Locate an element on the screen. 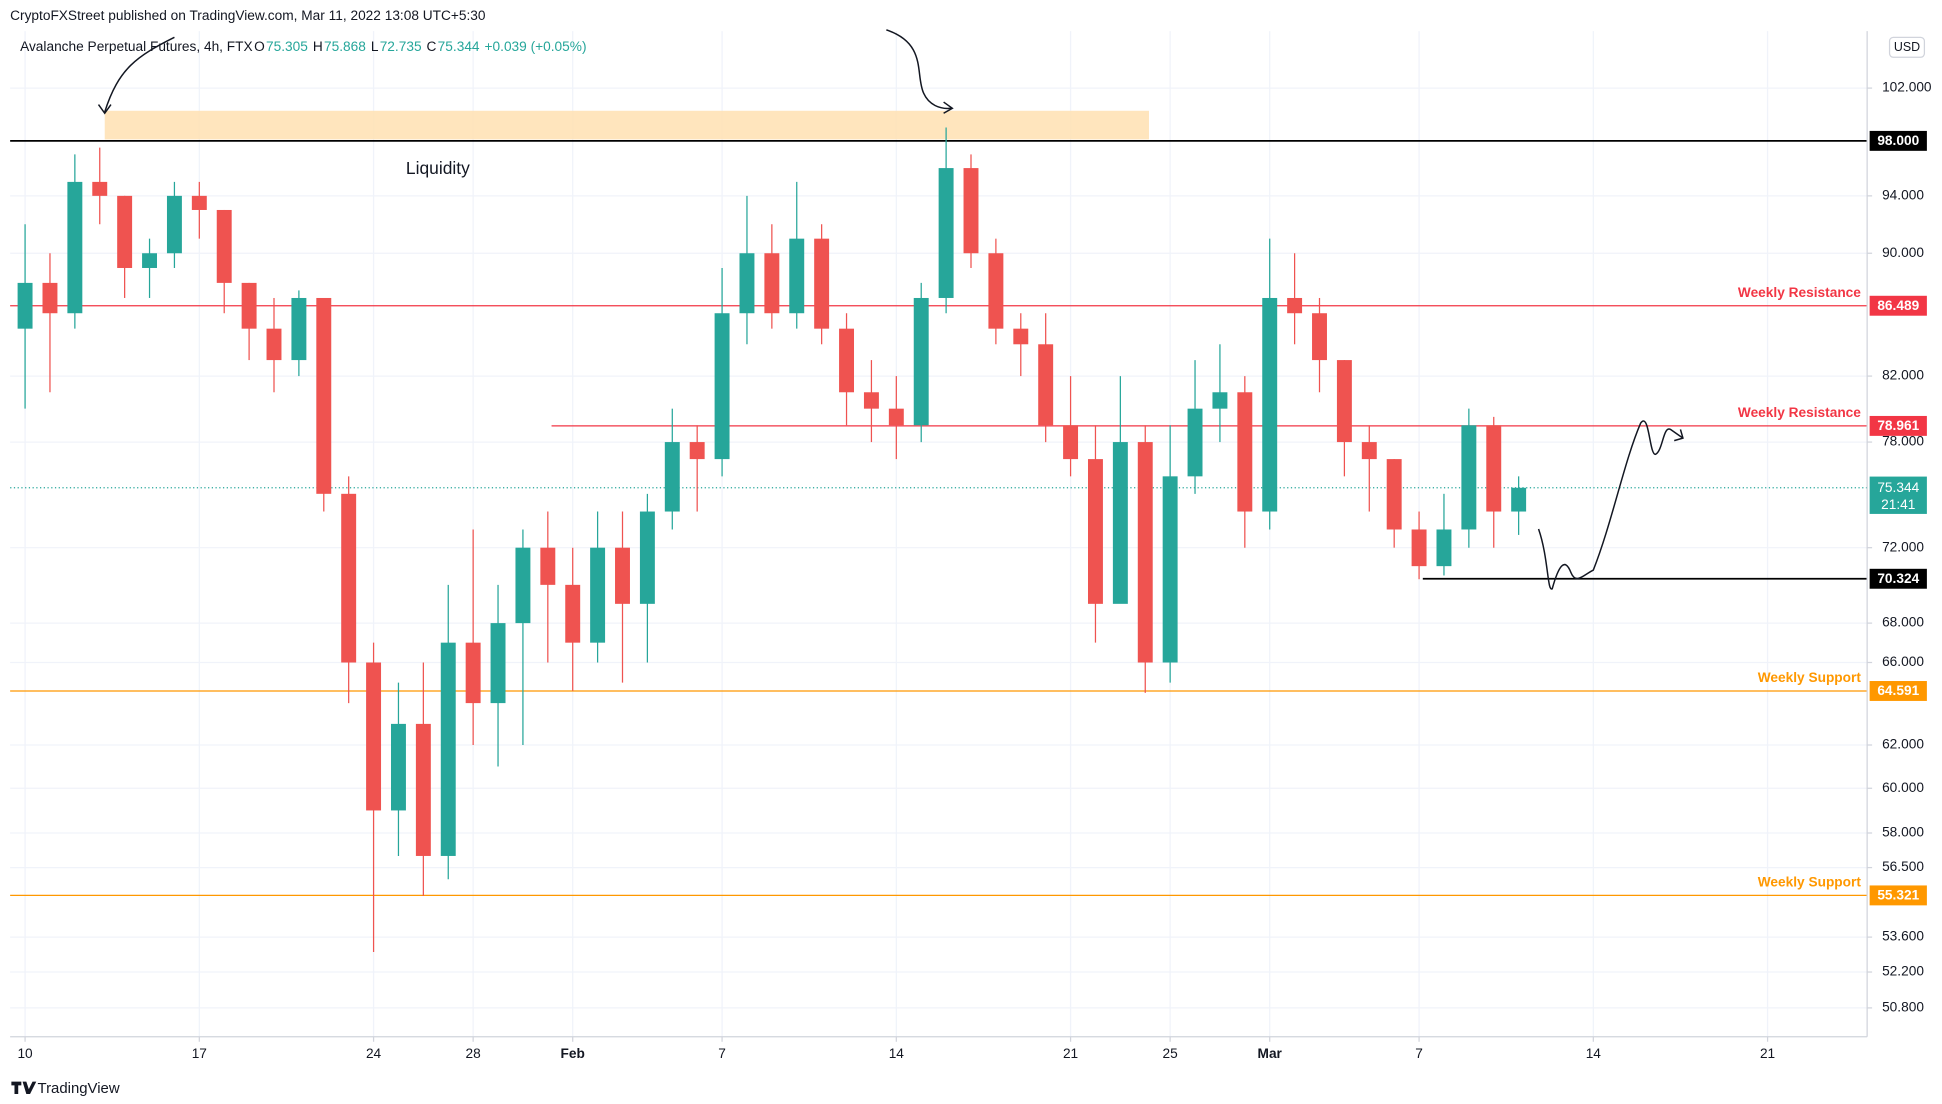 The width and height of the screenshot is (1942, 1104). liquidity-zone is located at coordinates (626, 125).